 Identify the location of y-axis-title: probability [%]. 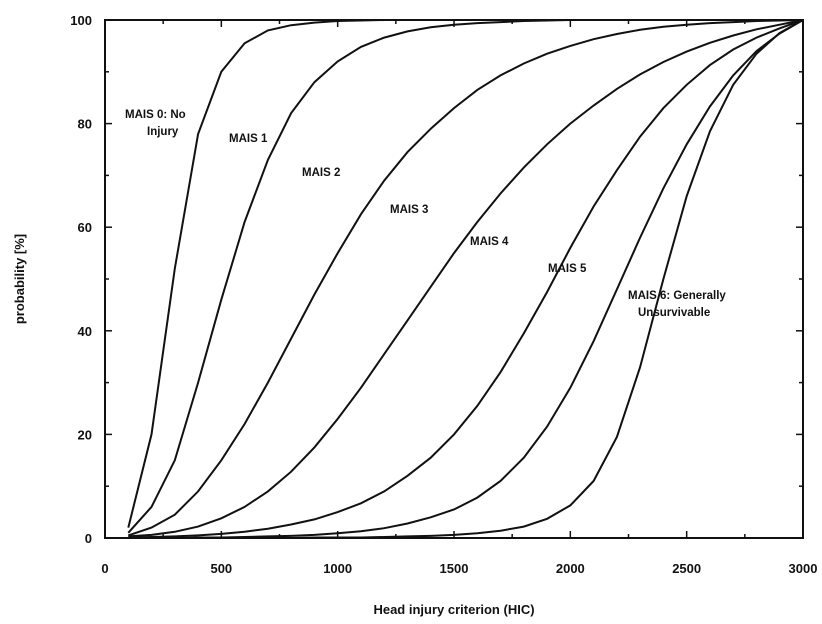
(19, 279).